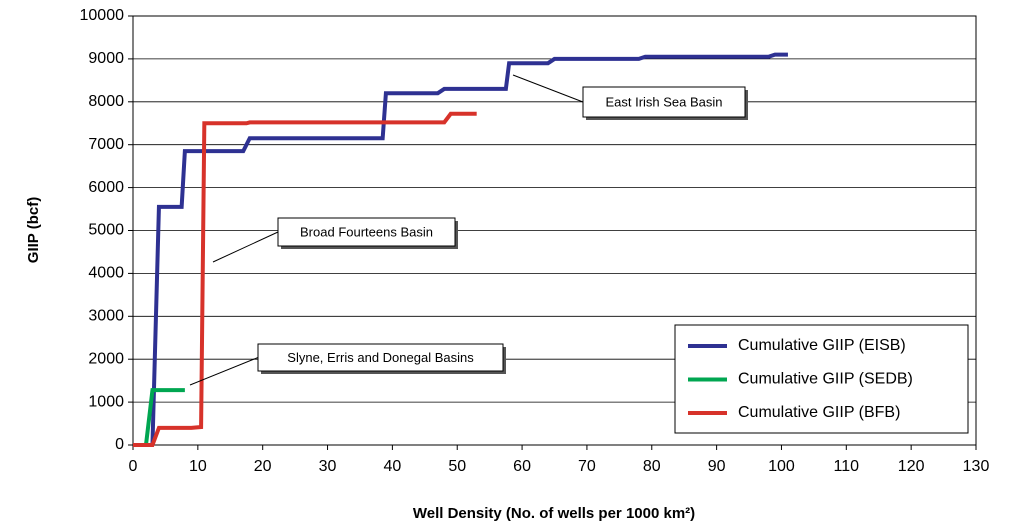 This screenshot has width=1014, height=528. What do you see at coordinates (392, 466) in the screenshot?
I see `x-tick-label: 40` at bounding box center [392, 466].